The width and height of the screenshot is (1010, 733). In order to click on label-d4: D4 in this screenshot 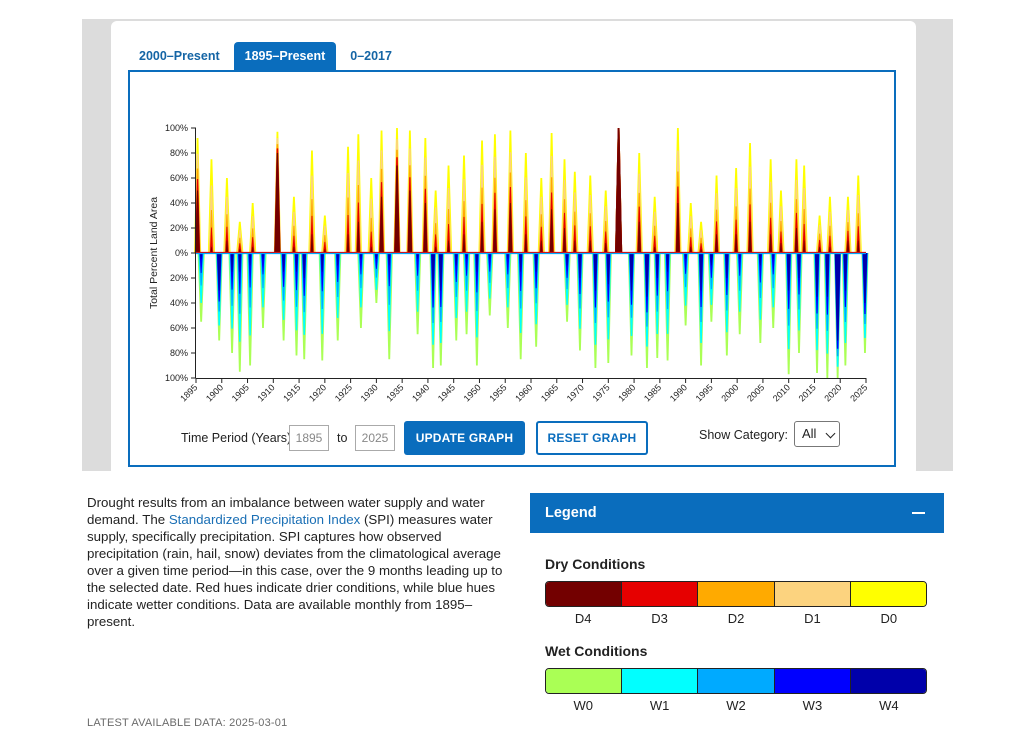, I will do `click(583, 618)`.